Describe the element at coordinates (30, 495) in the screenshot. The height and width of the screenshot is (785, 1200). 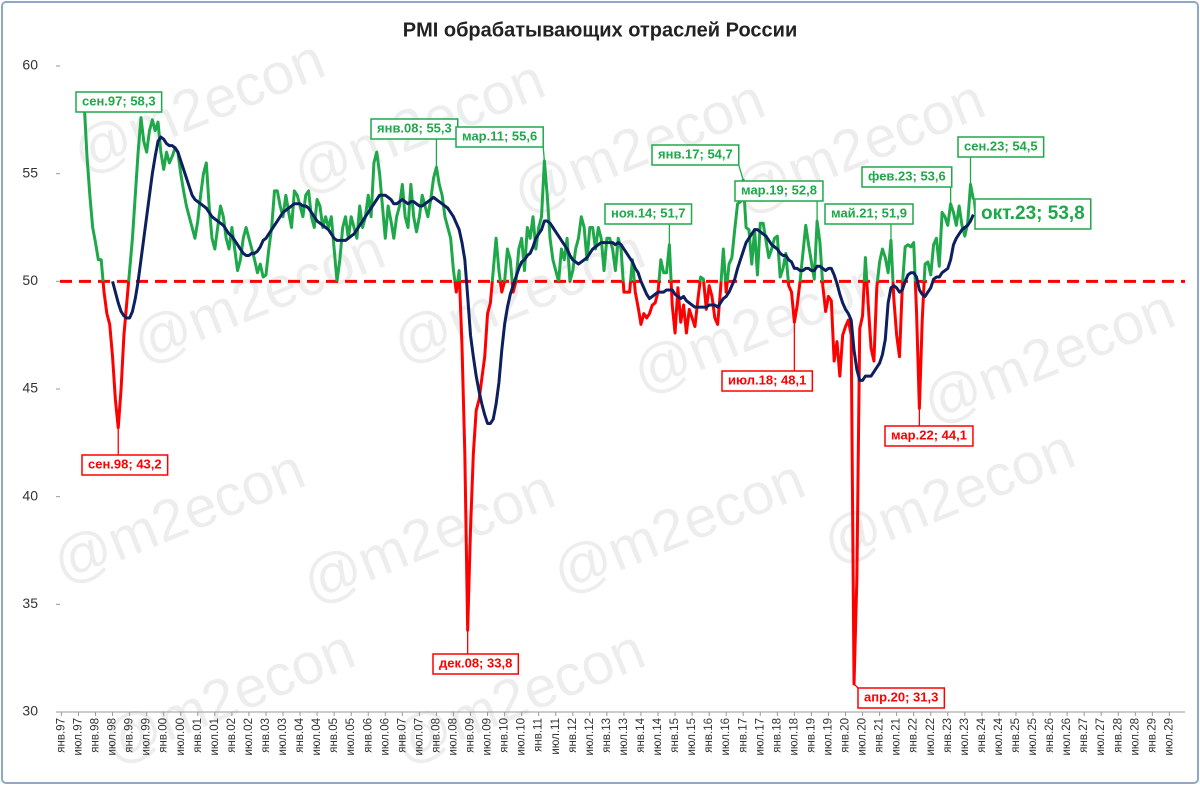
I see `y-tick-label: 40` at that location.